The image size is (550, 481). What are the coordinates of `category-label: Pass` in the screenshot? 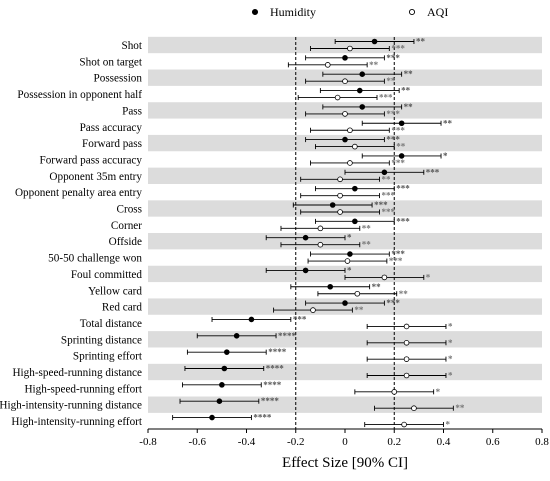 It's located at (132, 111).